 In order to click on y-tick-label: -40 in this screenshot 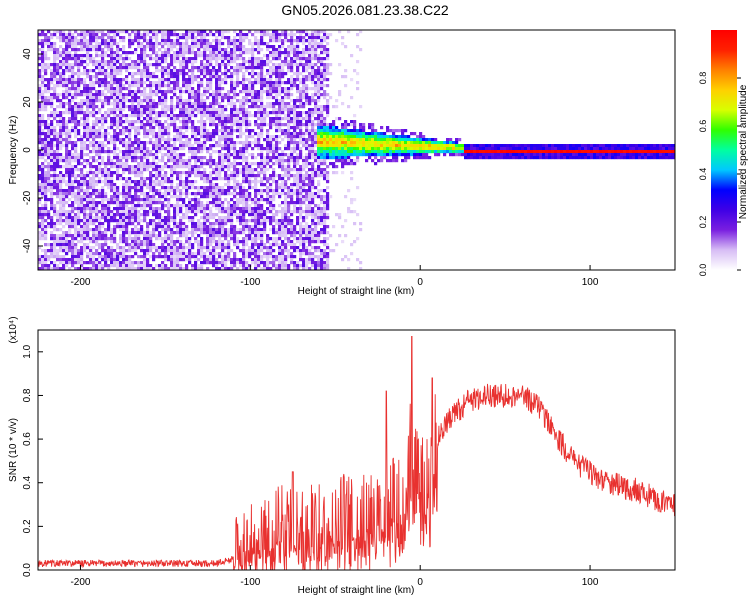, I will do `click(27, 245)`.